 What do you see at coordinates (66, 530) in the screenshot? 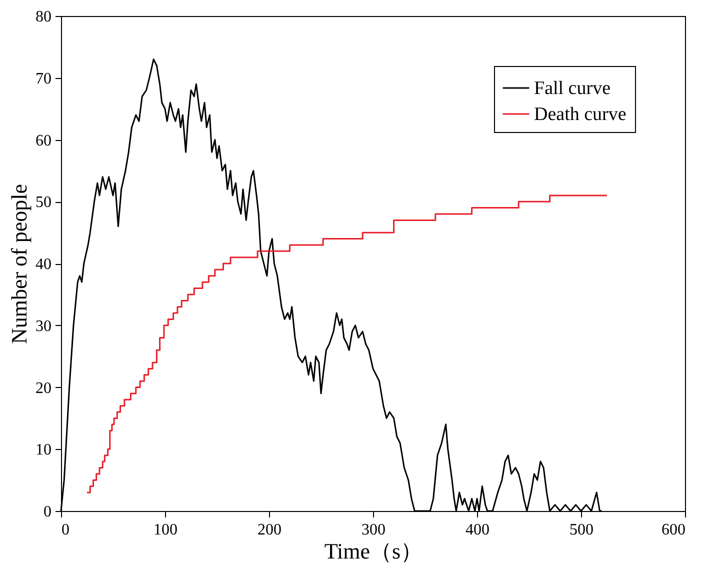
I see `x-tick-label: 0` at bounding box center [66, 530].